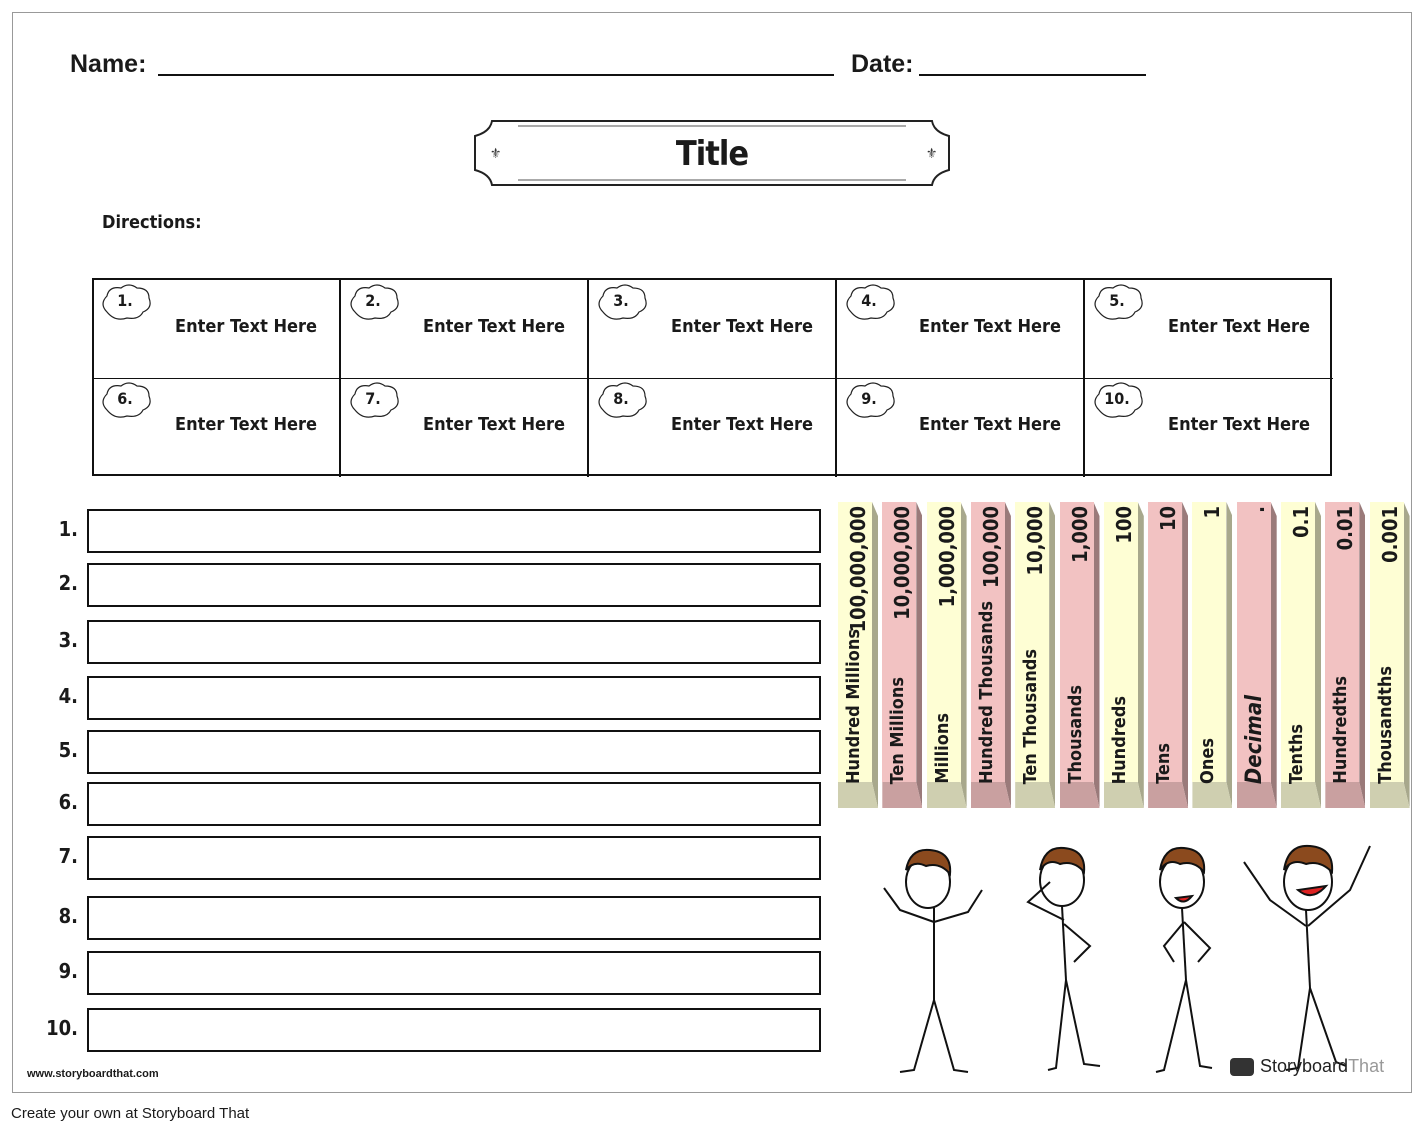  What do you see at coordinates (1304, 1066) in the screenshot?
I see `logo-text-storyboard: Storyboard` at bounding box center [1304, 1066].